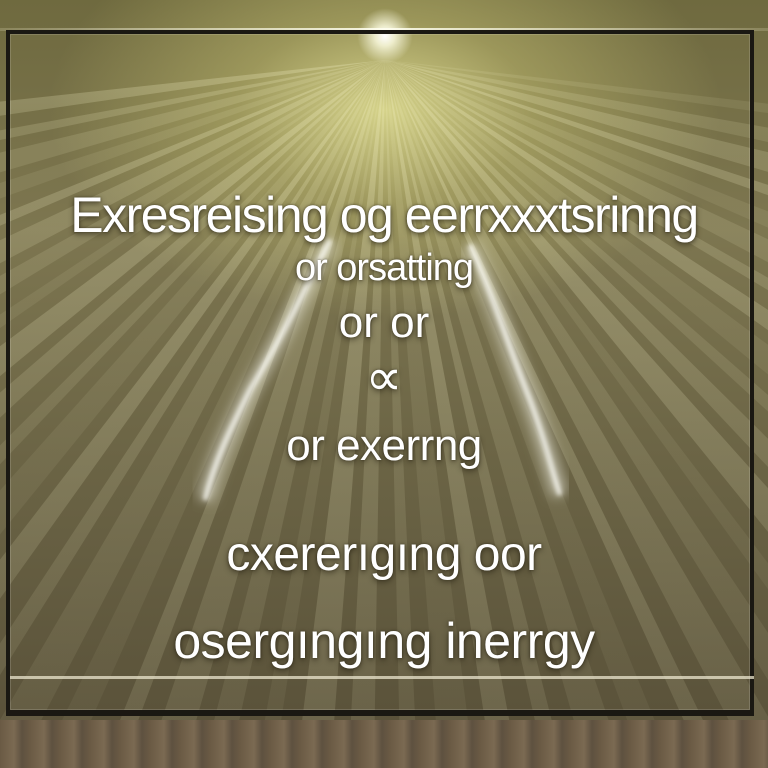 The image size is (768, 768). I want to click on top-light-line, so click(384, 29).